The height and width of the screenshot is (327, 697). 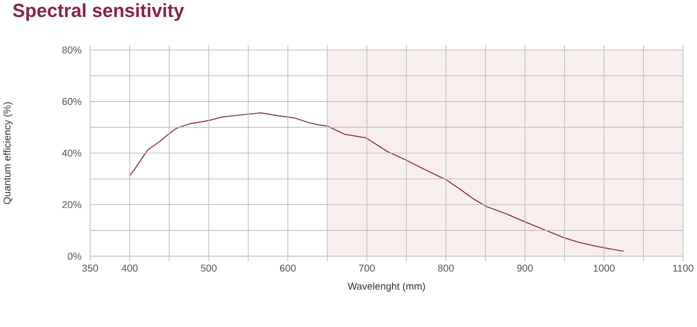 What do you see at coordinates (288, 268) in the screenshot?
I see `x-tick-label: 600` at bounding box center [288, 268].